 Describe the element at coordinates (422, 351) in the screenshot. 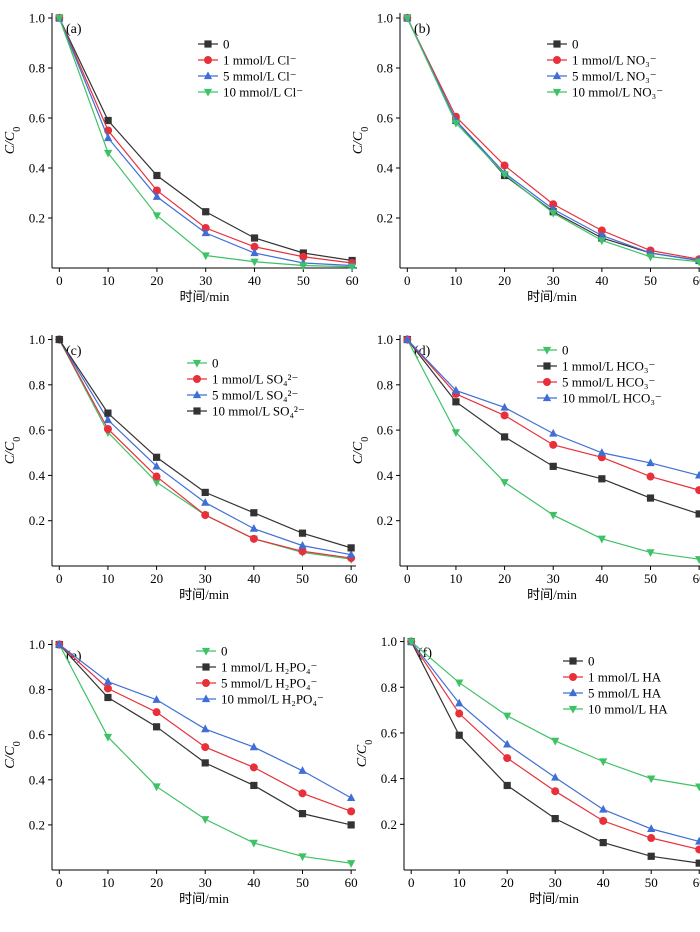

I see `panel-label: (d)` at that location.